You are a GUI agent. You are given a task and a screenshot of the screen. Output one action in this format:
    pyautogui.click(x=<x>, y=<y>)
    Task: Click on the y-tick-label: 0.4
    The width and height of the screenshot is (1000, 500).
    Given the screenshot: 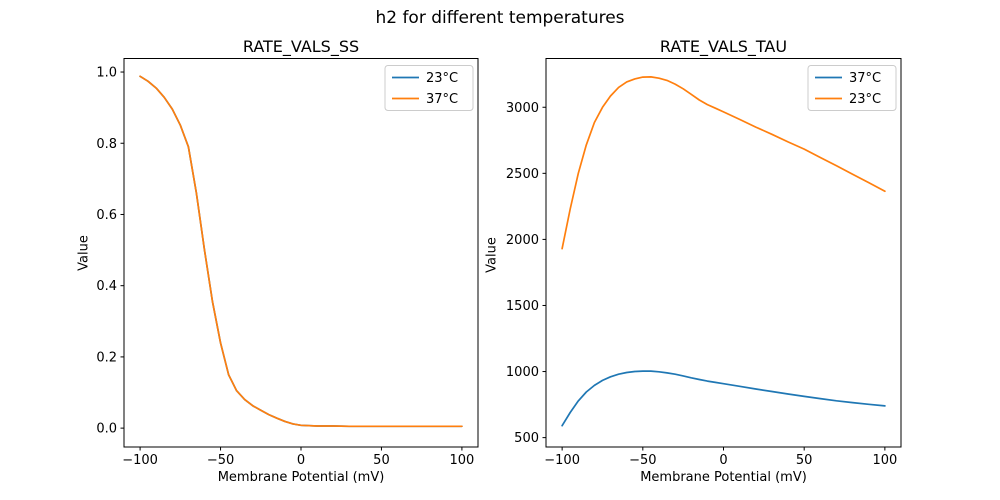 What is the action you would take?
    pyautogui.click(x=106, y=286)
    